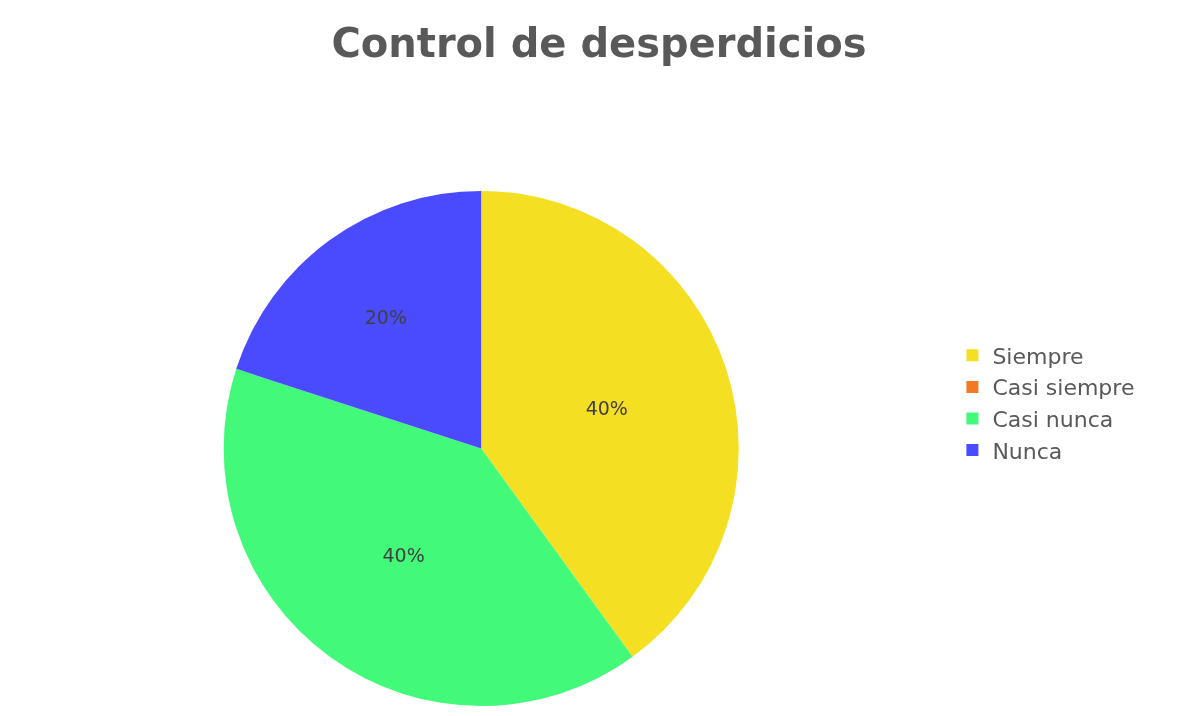  What do you see at coordinates (385, 317) in the screenshot?
I see `data-label: 20%` at bounding box center [385, 317].